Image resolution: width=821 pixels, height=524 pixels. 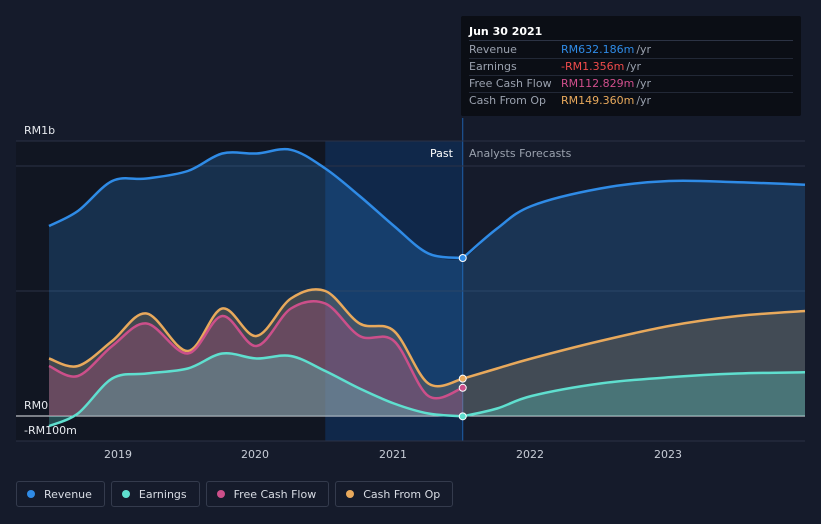 I want to click on x-tick-label: 2023, so click(x=668, y=454).